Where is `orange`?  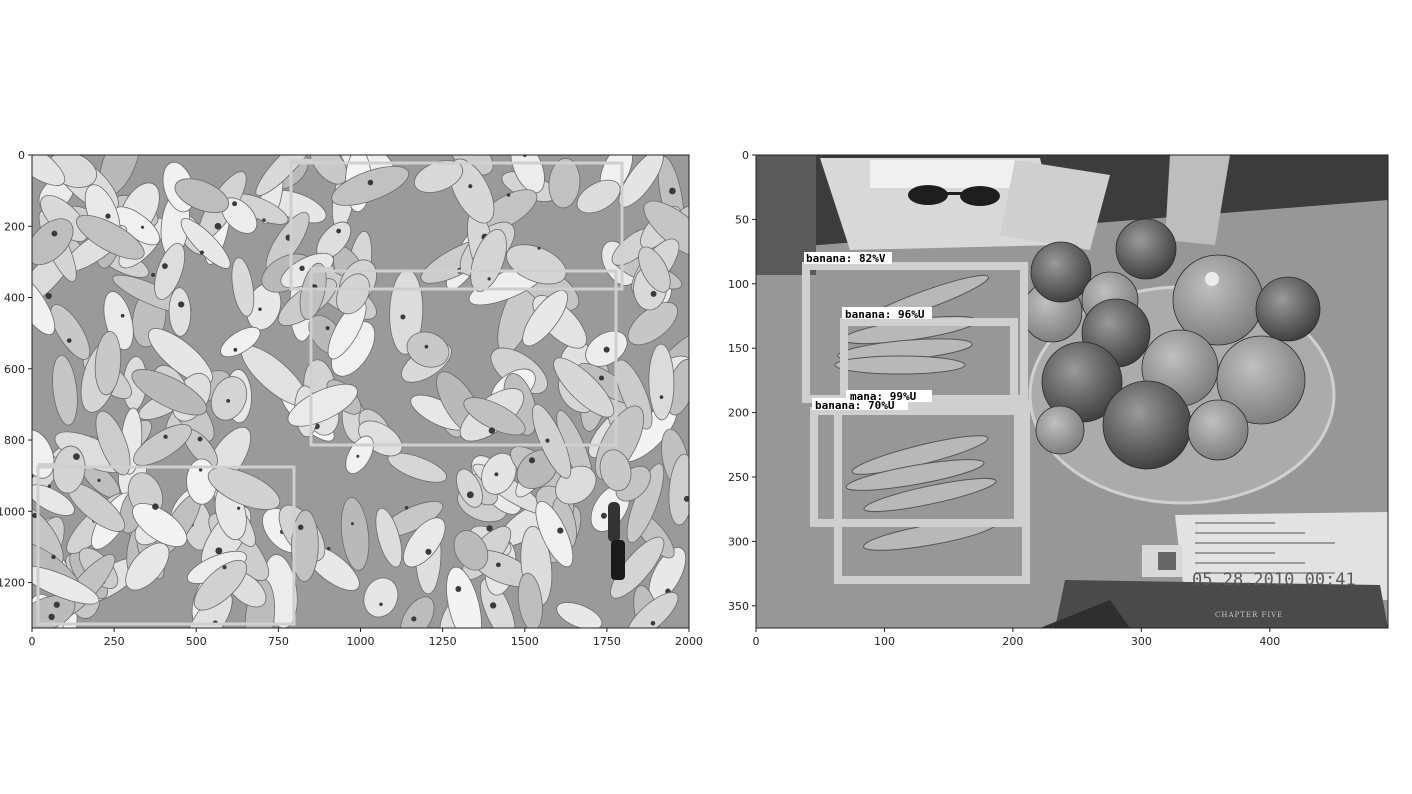
orange is located at coordinates (1261, 380).